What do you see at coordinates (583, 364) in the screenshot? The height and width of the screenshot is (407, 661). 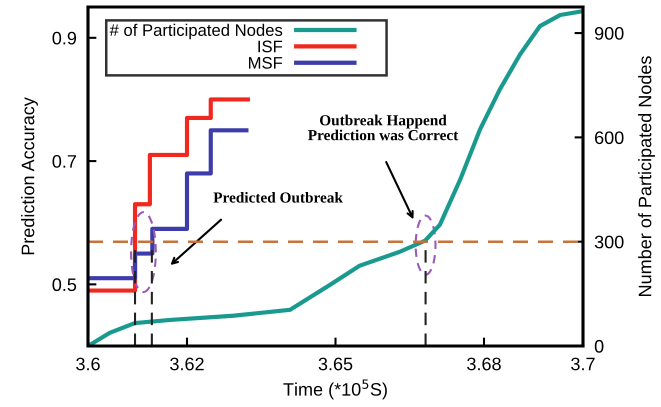 I see `x-tick-label: 3.7` at bounding box center [583, 364].